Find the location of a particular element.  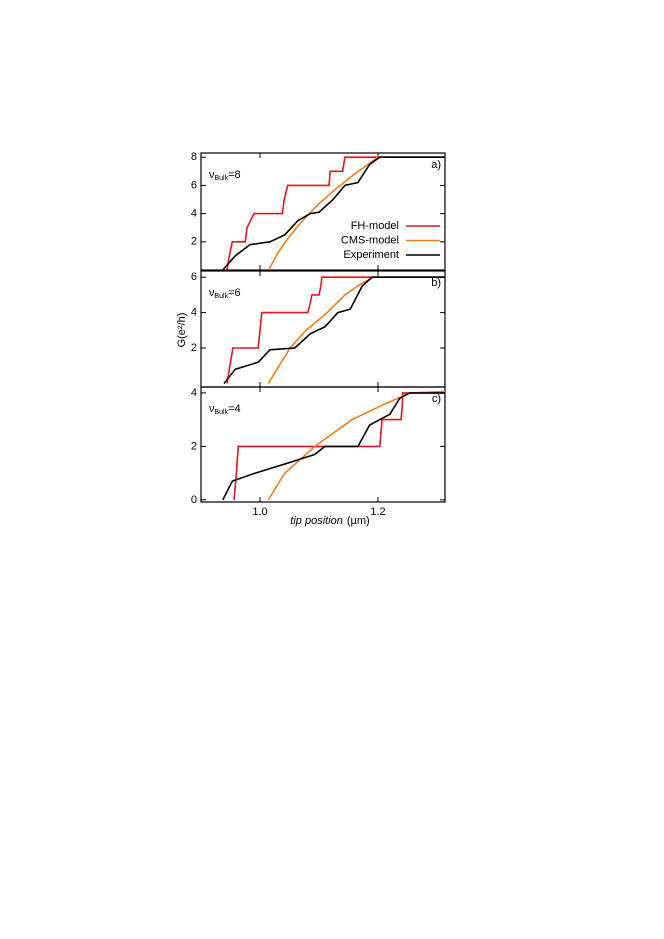

panel-label: a) is located at coordinates (436, 165).